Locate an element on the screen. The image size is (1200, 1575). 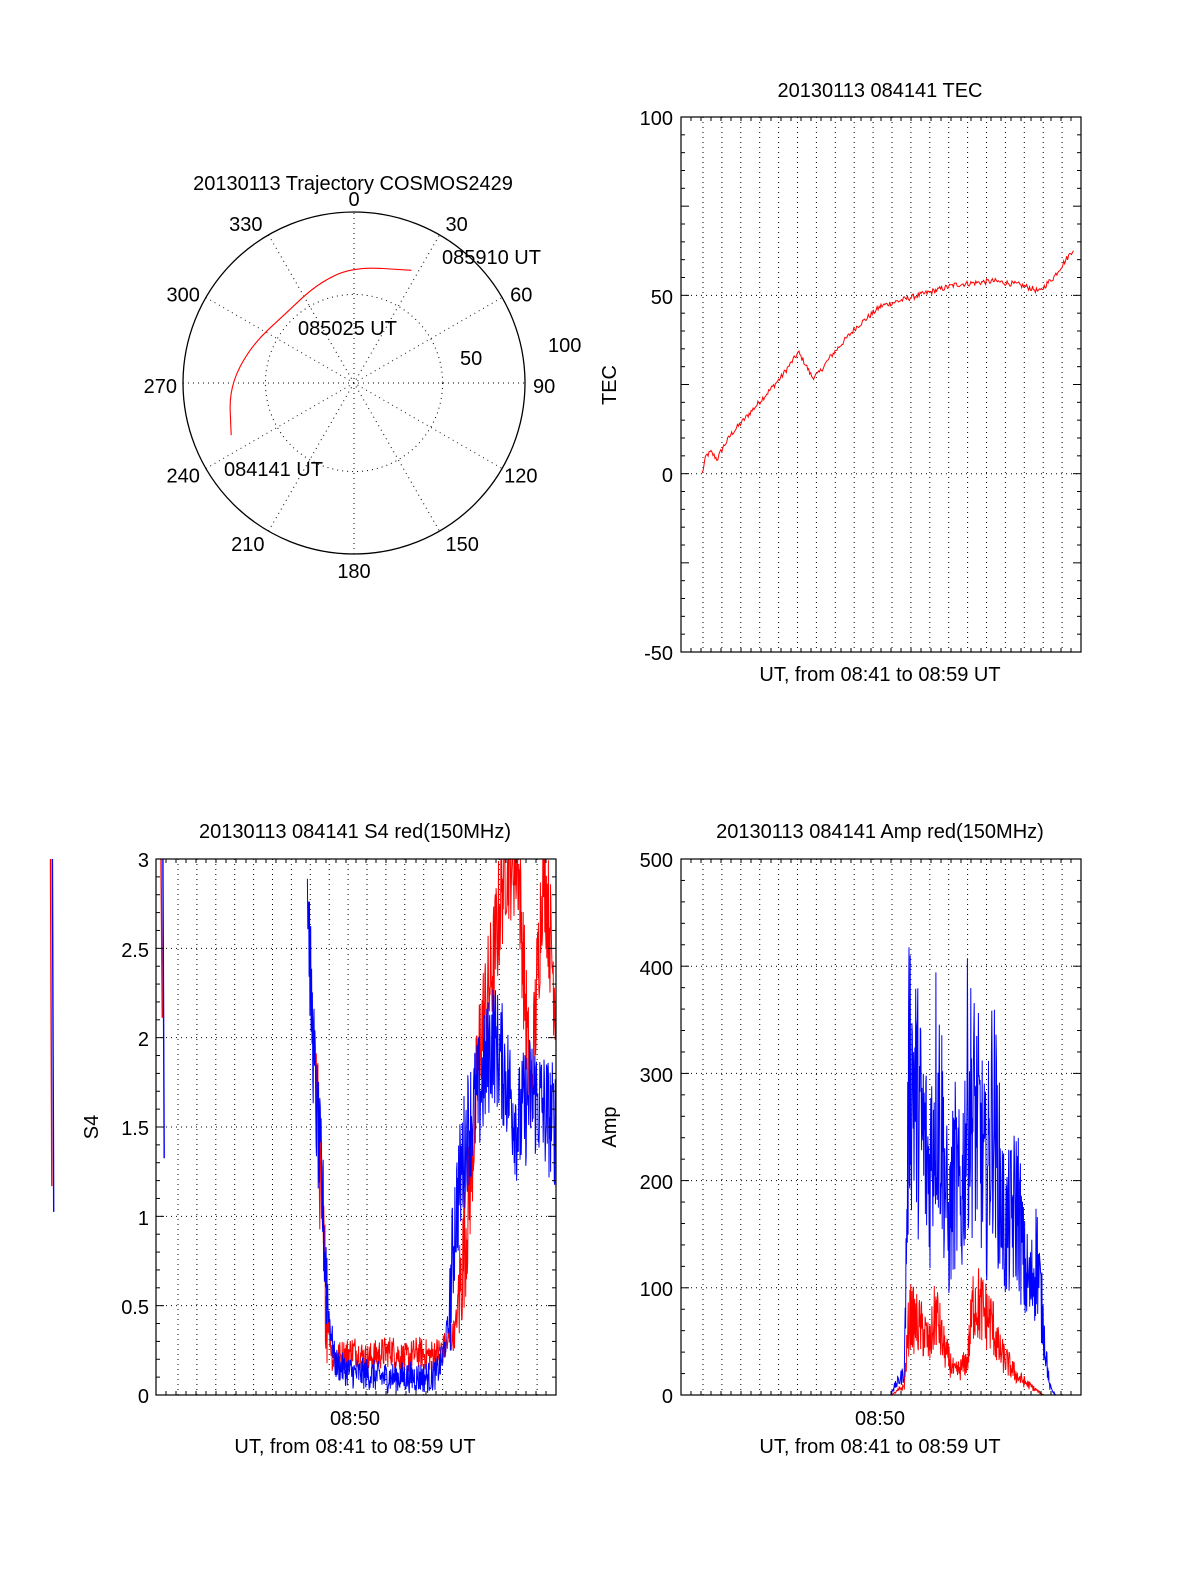
amp-ylabel: Amp is located at coordinates (610, 1126).